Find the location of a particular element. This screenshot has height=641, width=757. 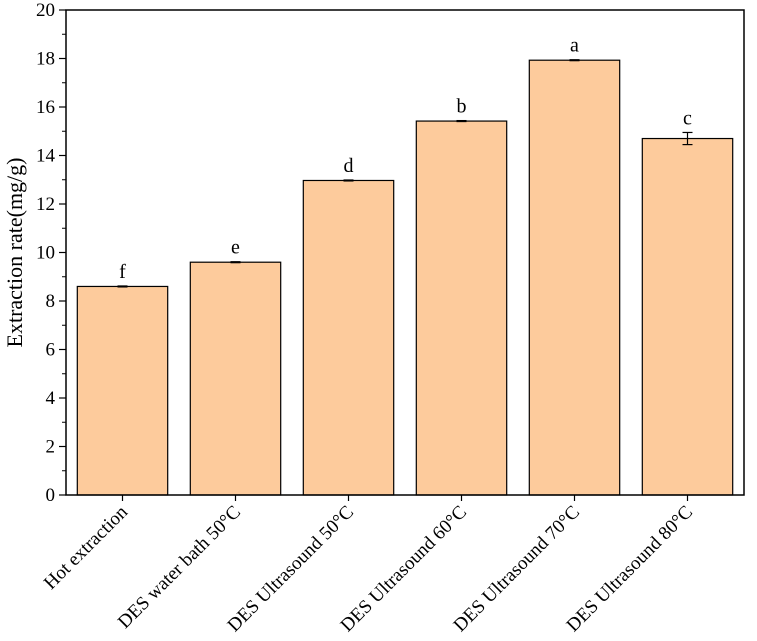

y-tick-label: 12 is located at coordinates (45, 204).